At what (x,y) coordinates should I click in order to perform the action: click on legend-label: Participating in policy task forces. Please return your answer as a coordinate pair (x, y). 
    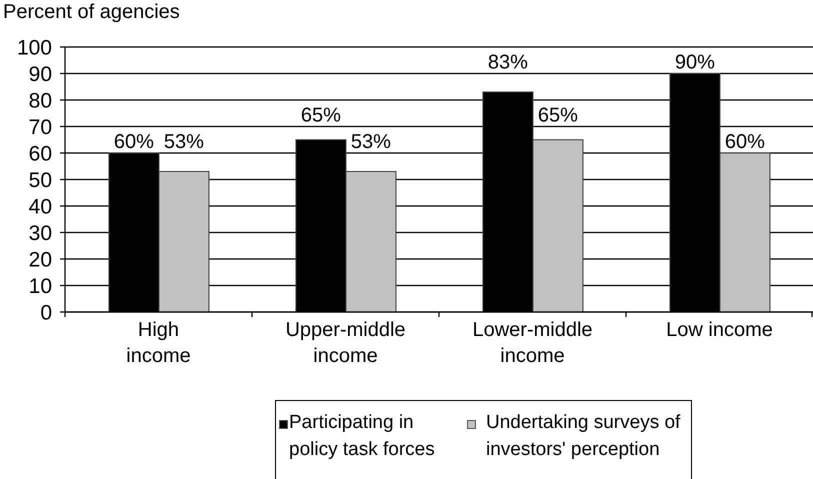
    Looking at the image, I should click on (362, 436).